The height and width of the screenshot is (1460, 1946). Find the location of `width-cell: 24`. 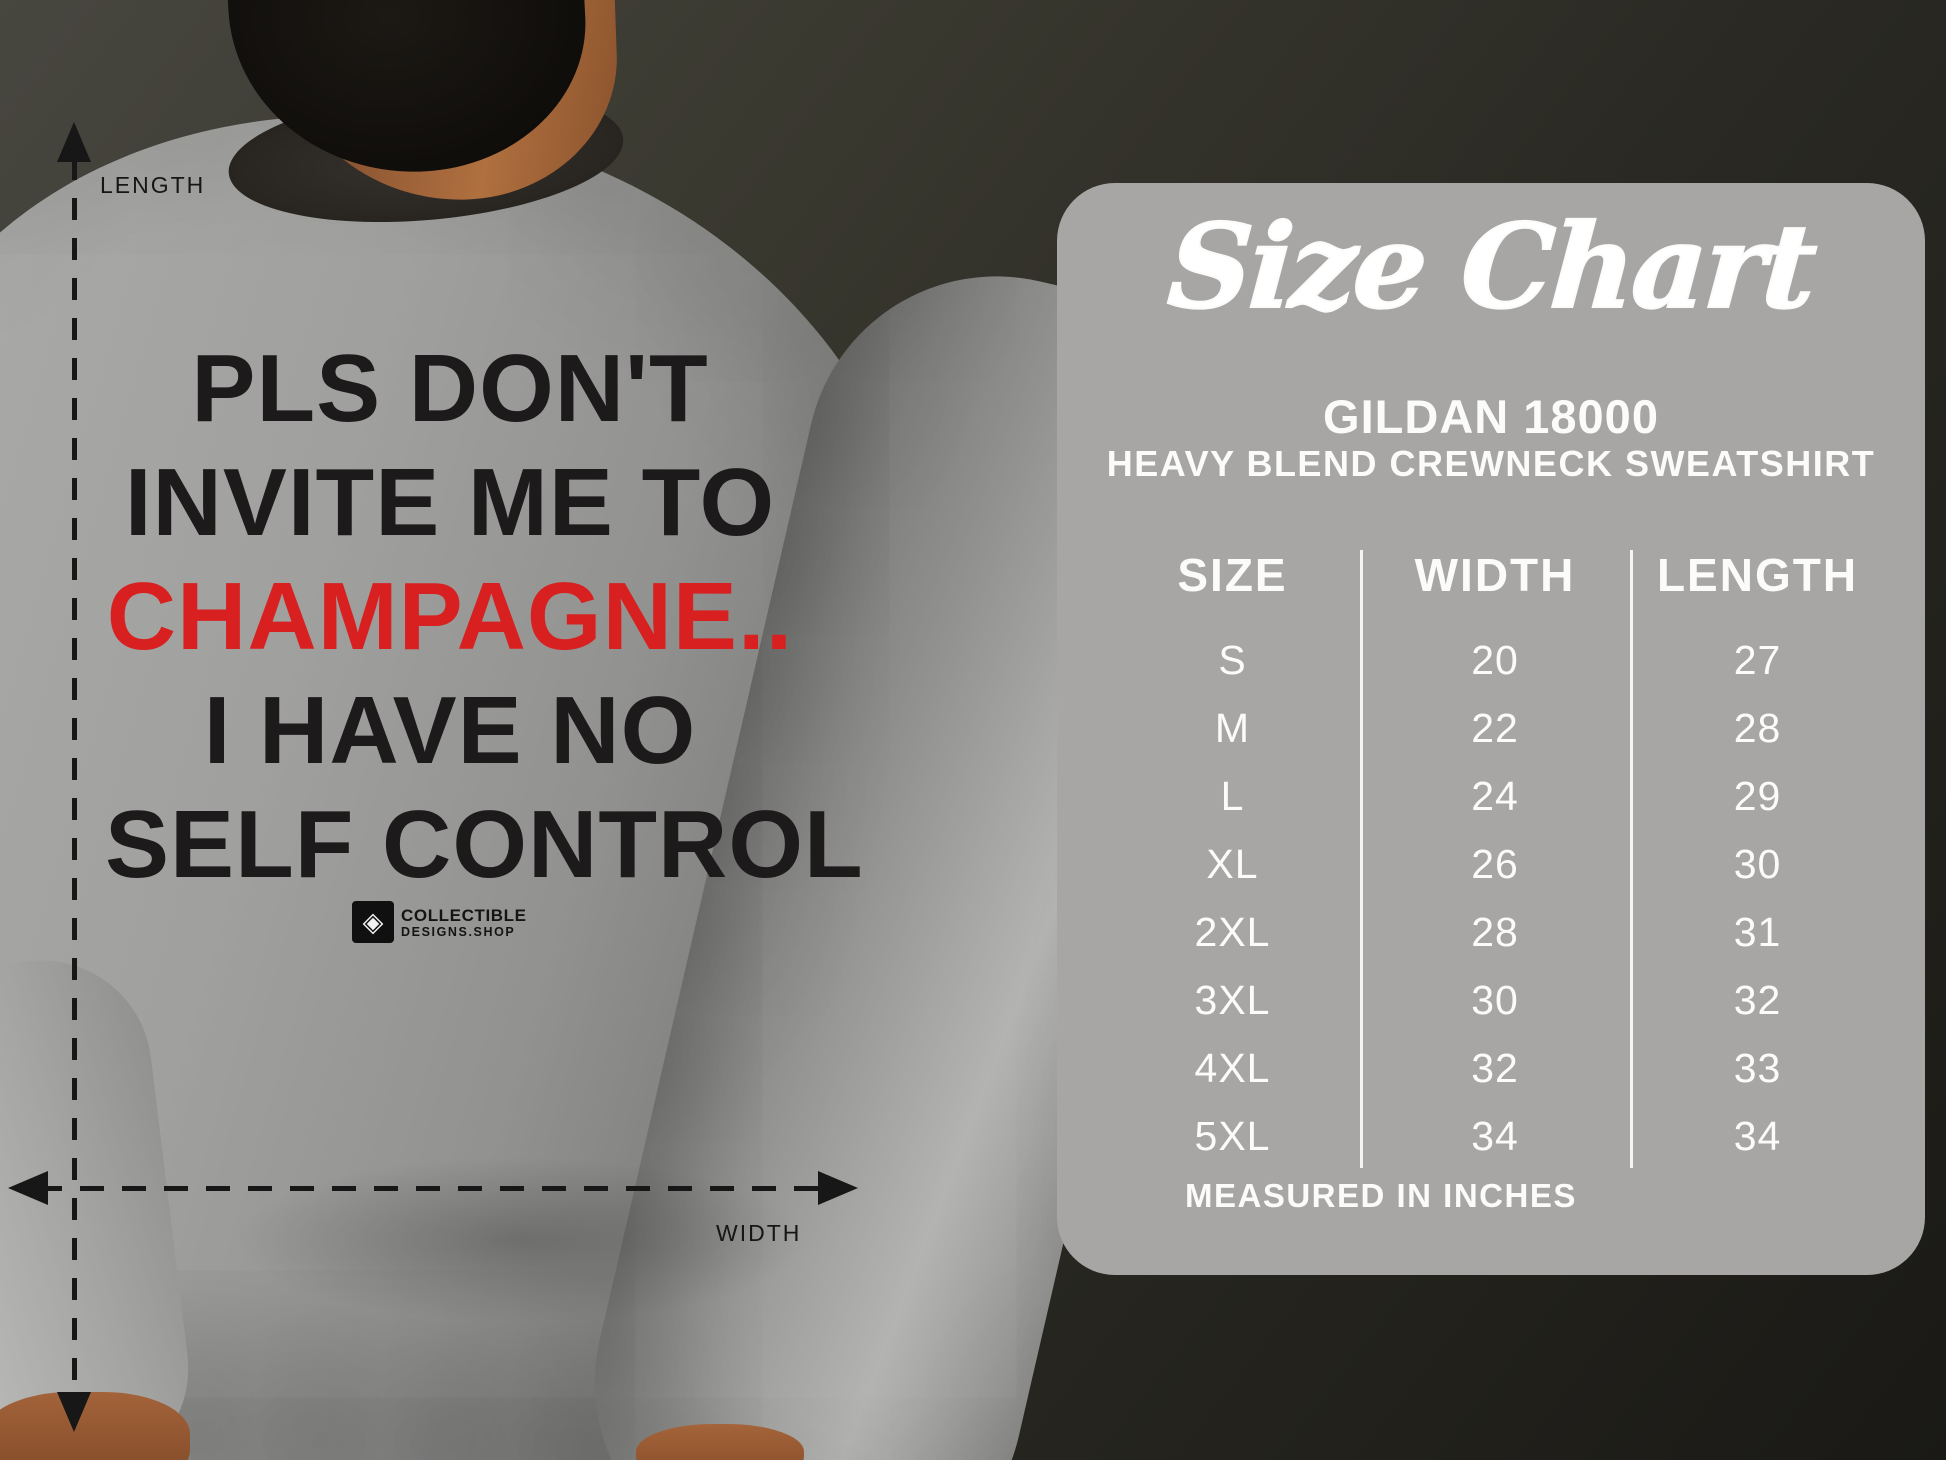

width-cell: 24 is located at coordinates (1495, 796).